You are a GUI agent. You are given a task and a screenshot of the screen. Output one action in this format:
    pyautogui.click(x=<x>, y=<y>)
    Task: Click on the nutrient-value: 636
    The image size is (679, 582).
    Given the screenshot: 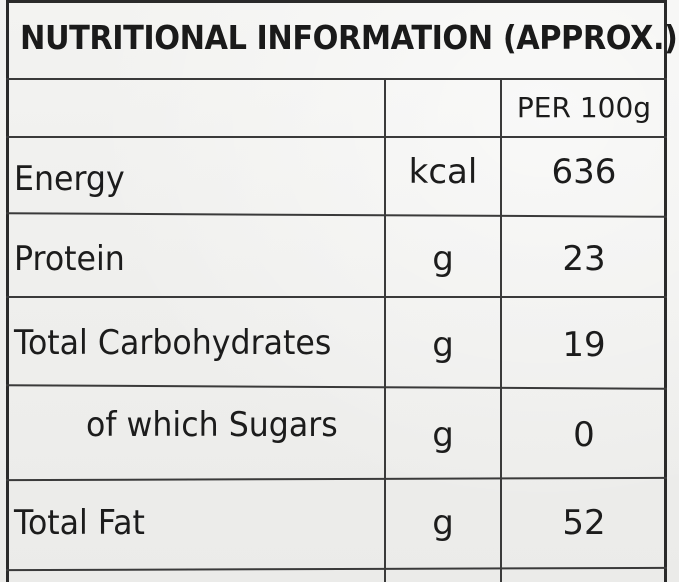 What is the action you would take?
    pyautogui.click(x=584, y=172)
    